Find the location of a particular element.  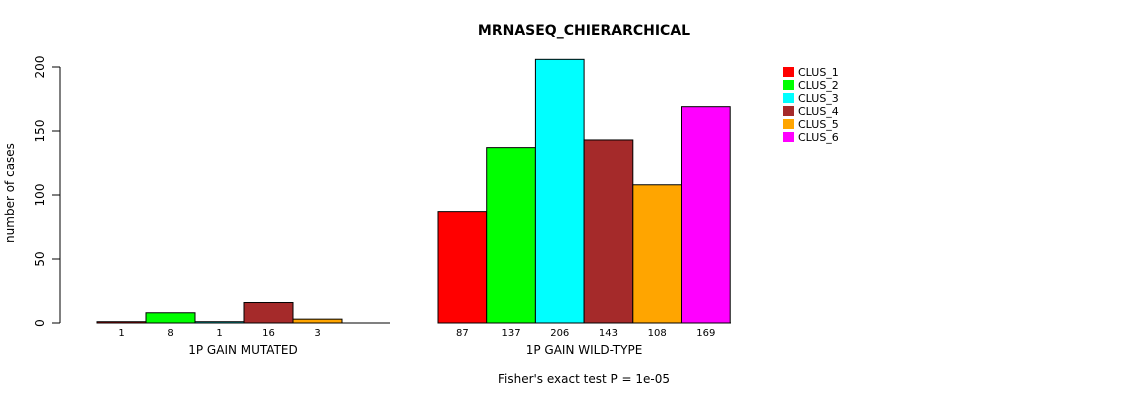

y-tick-label: 200 is located at coordinates (40, 67).